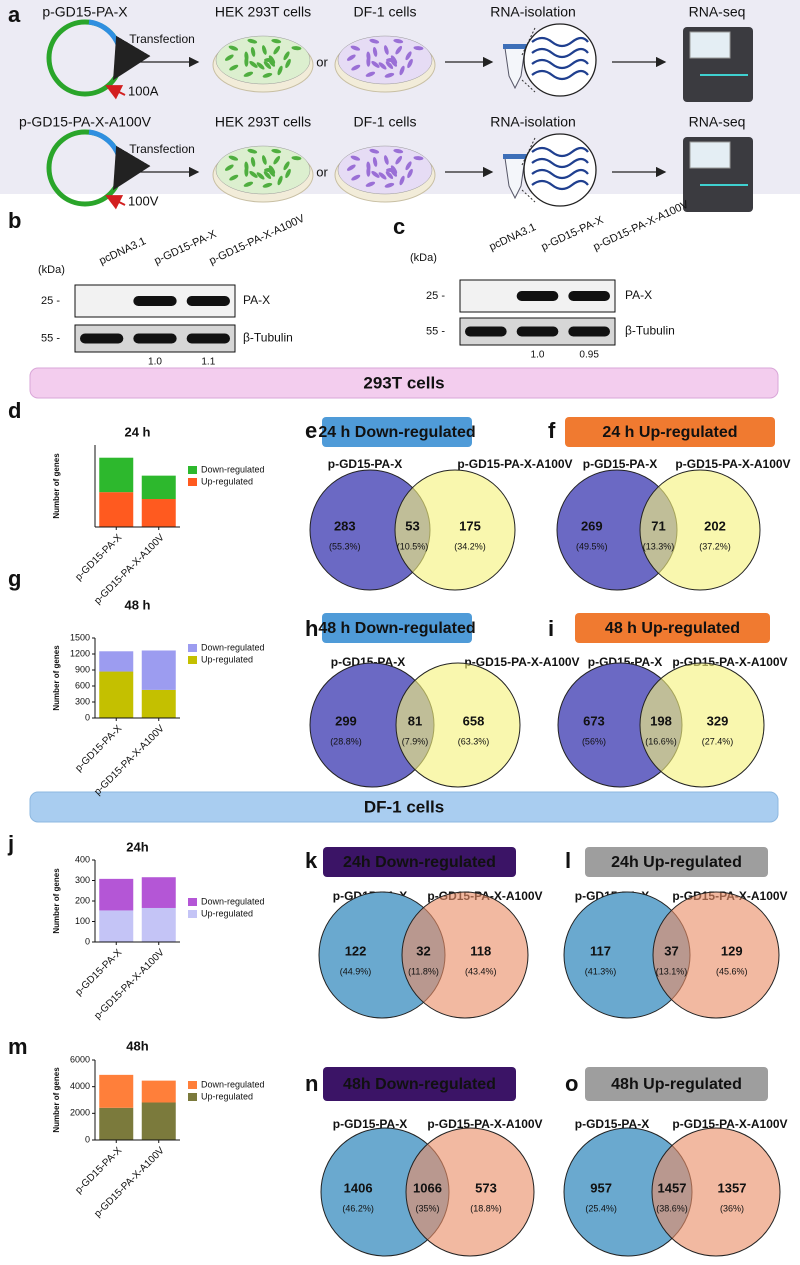 This screenshot has height=1265, width=800. What do you see at coordinates (311, 1083) in the screenshot?
I see `panel-letter: n` at bounding box center [311, 1083].